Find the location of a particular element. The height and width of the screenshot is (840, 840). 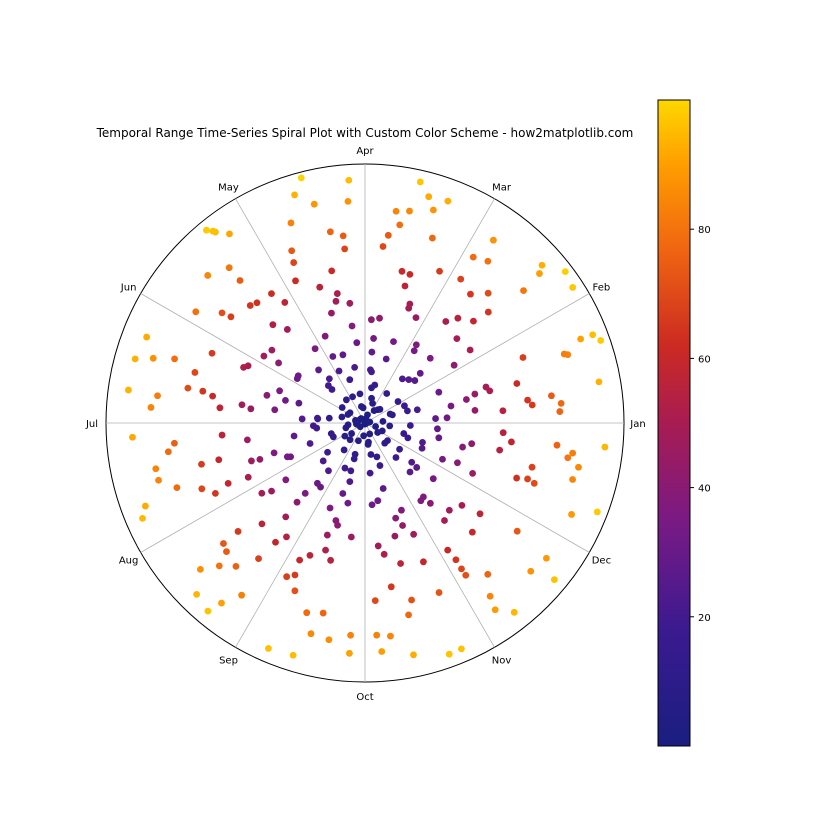

colorbar-tick-label: 80 is located at coordinates (704, 230).